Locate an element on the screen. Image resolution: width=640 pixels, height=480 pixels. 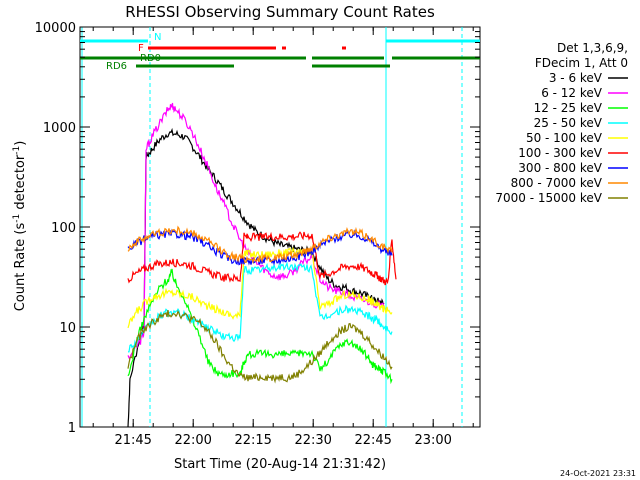
legend-entry-label: 25 - 50 keV is located at coordinates (568, 123).